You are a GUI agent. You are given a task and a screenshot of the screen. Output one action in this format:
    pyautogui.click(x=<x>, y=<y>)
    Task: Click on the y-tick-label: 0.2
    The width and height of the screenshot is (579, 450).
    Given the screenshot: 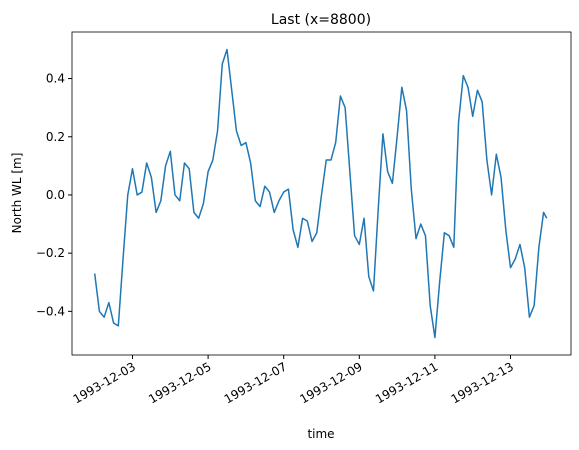 What is the action you would take?
    pyautogui.click(x=55, y=137)
    